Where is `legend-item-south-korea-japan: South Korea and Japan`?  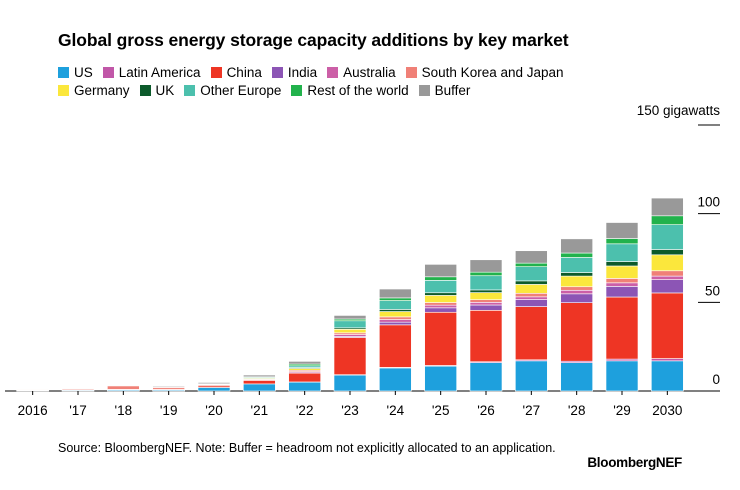 legend-item-south-korea-japan: South Korea and Japan is located at coordinates (484, 72).